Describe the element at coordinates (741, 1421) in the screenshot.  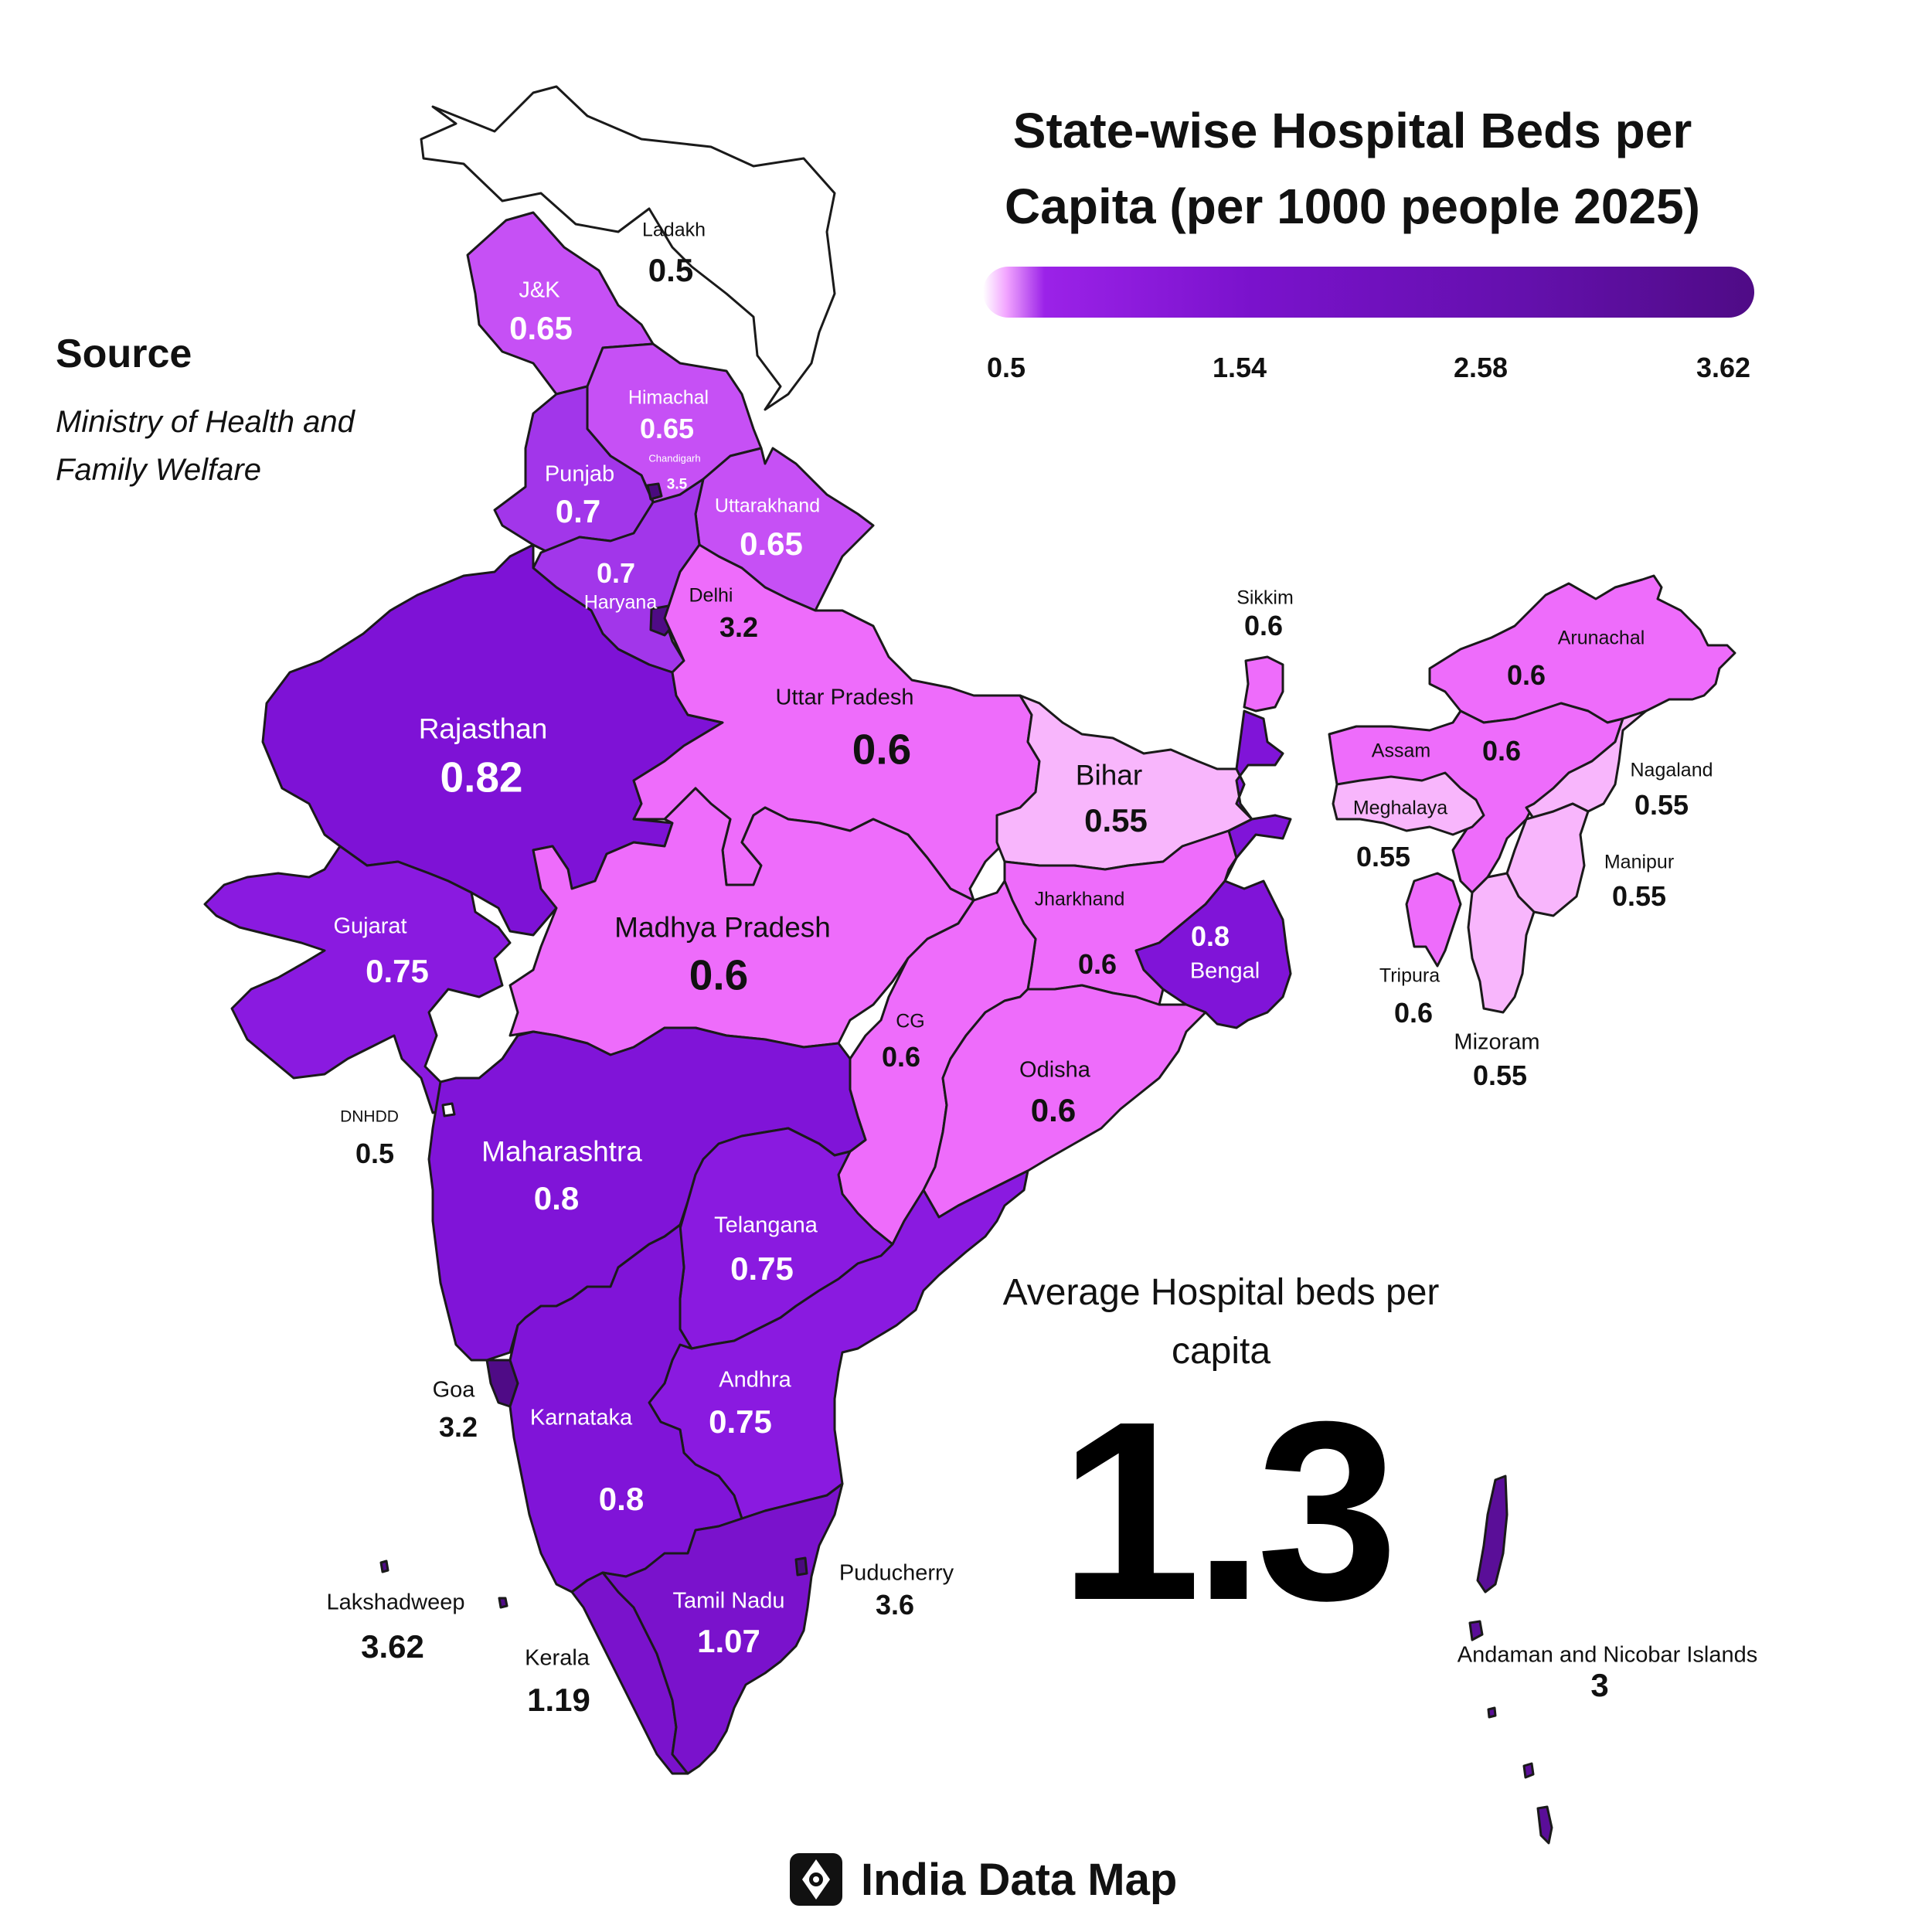
I see `label-andhra-value: 0.75` at that location.